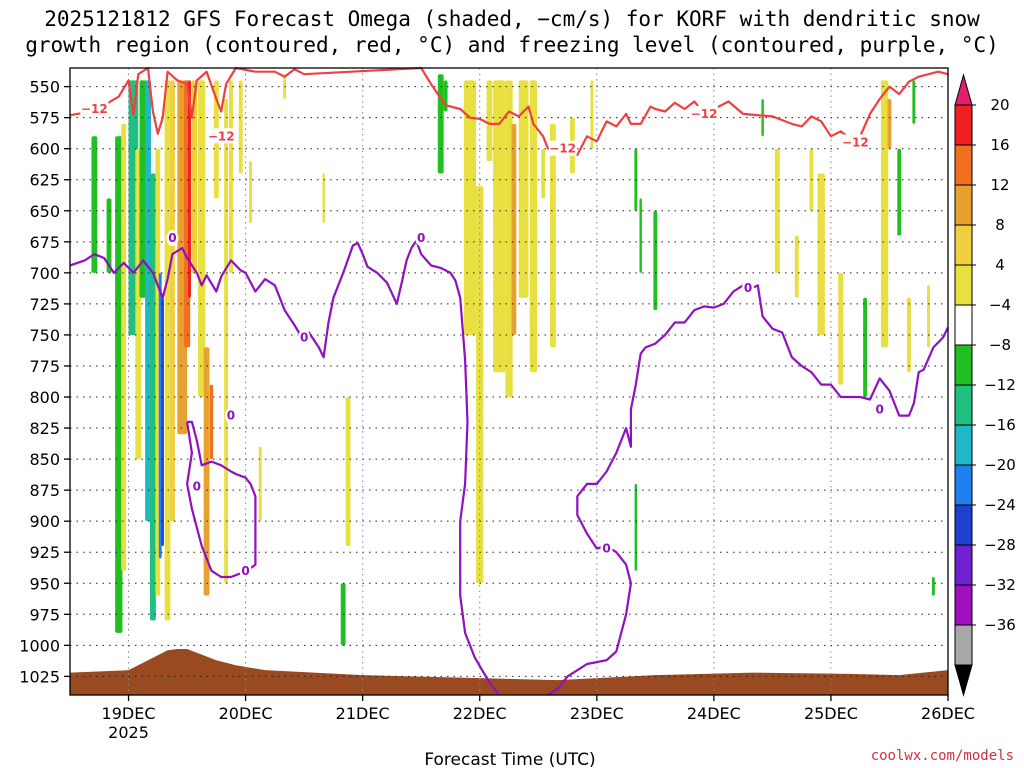 Image resolution: width=1024 pixels, height=768 pixels. I want to click on x-tick-label: 20DEC, so click(246, 713).